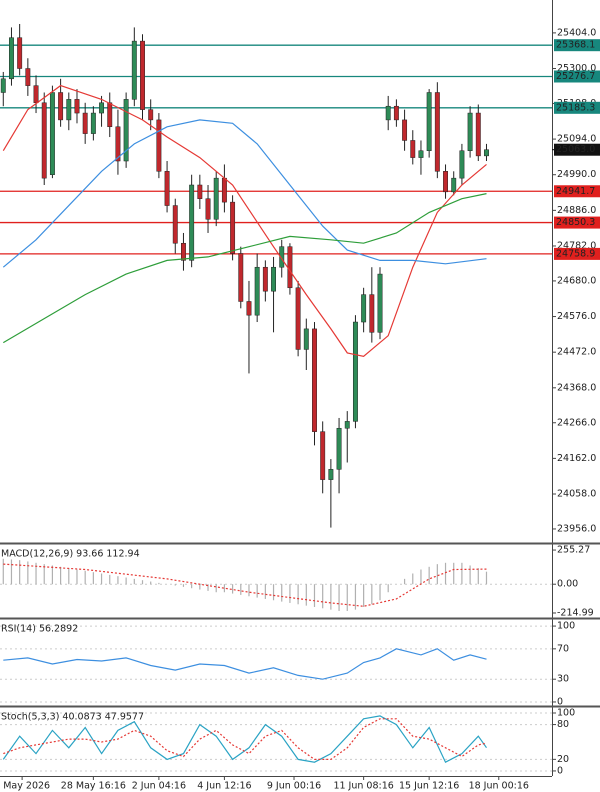  What do you see at coordinates (576, 422) in the screenshot?
I see `y-tick-label: 24266.0` at bounding box center [576, 422].